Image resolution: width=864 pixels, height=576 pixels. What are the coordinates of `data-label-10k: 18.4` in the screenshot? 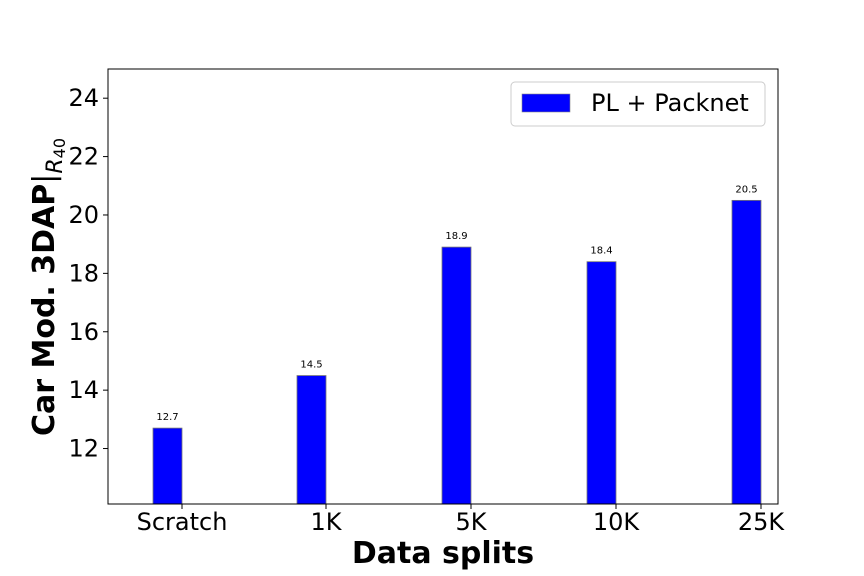 It's located at (601, 251).